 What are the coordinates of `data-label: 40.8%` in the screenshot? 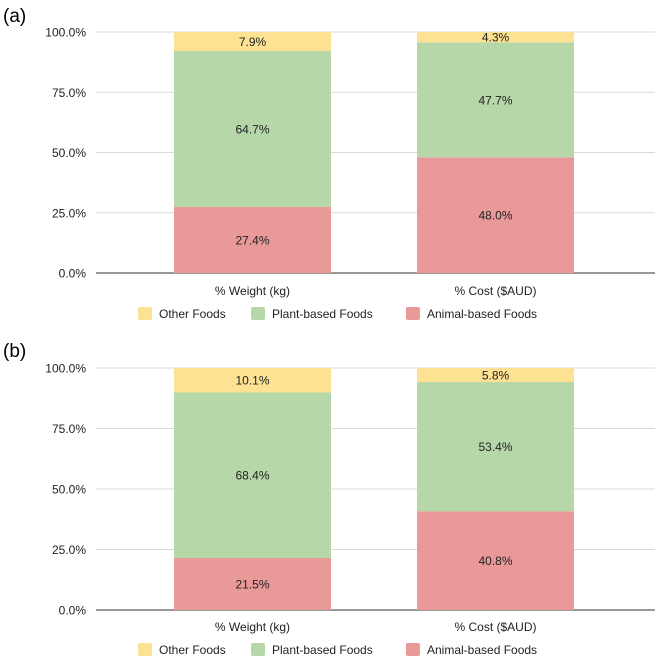 It's located at (495, 561).